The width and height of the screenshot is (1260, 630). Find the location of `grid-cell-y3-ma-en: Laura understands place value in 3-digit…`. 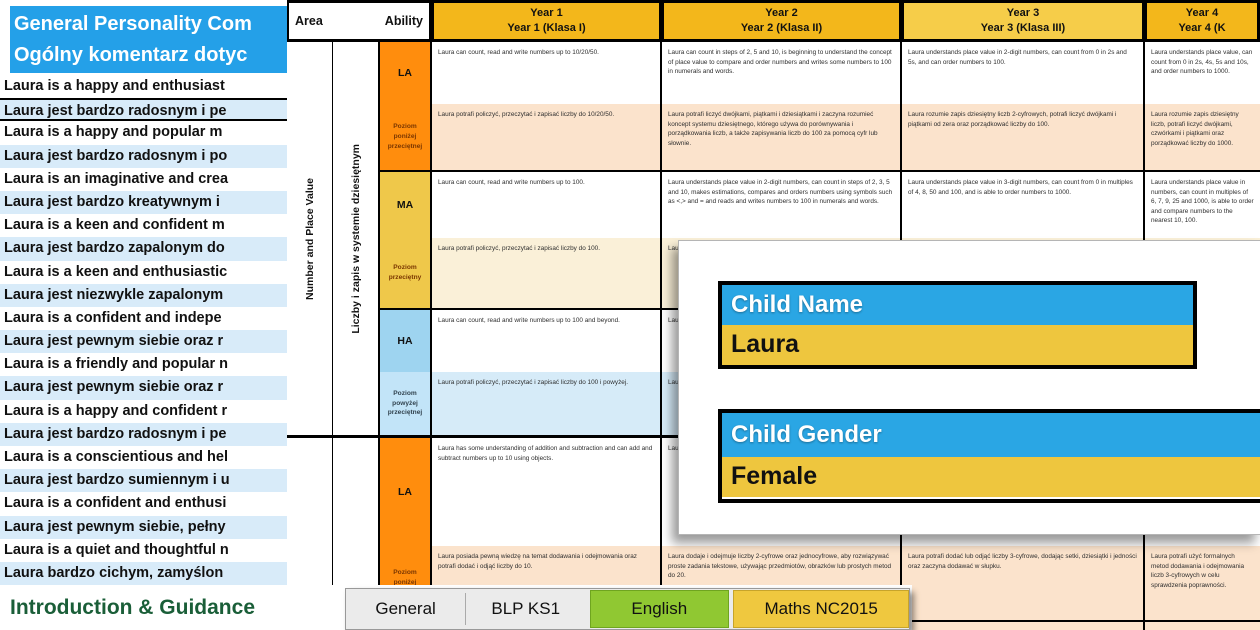

grid-cell-y3-ma-en: Laura understands place value in 3-digit… is located at coordinates (1023, 205).